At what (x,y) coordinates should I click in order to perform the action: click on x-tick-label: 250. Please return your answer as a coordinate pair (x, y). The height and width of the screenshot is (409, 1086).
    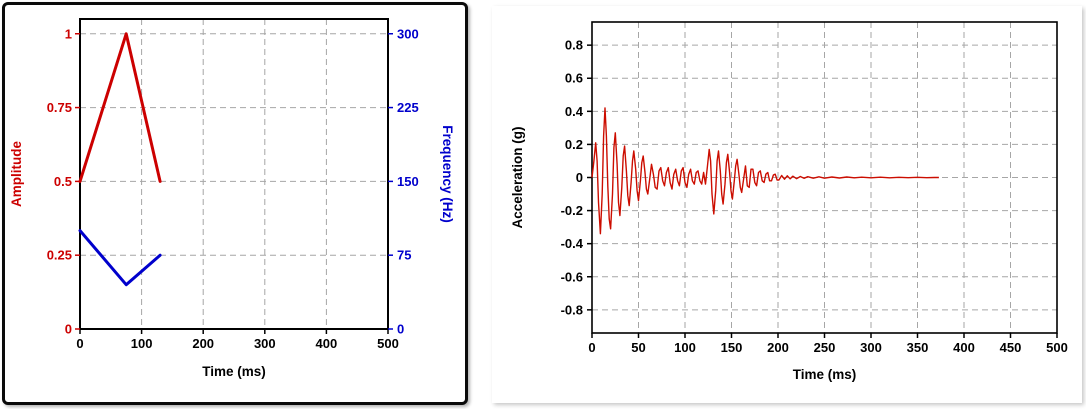
    Looking at the image, I should click on (825, 347).